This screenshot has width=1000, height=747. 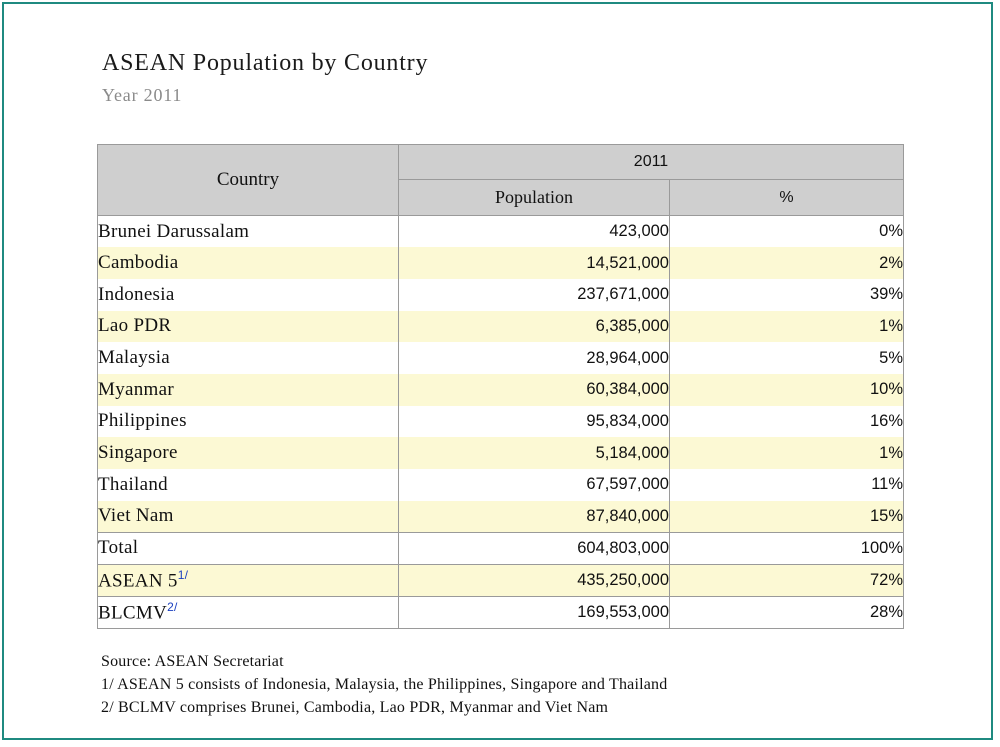 I want to click on table-row: Myanmar 60,384,000 10%, so click(x=500, y=389).